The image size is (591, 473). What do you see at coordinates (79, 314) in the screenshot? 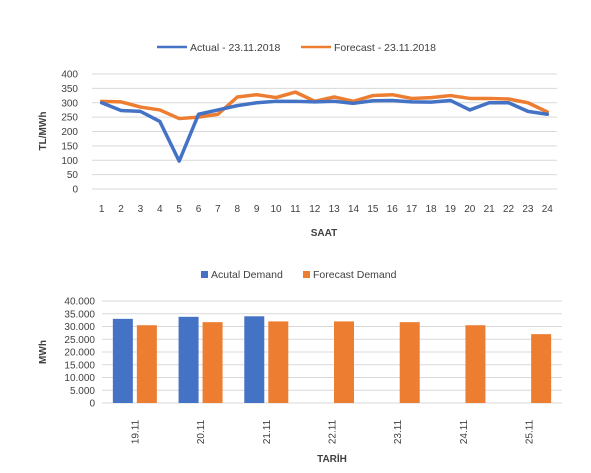
I see `bar-y-tick-label: 35.000` at bounding box center [79, 314].